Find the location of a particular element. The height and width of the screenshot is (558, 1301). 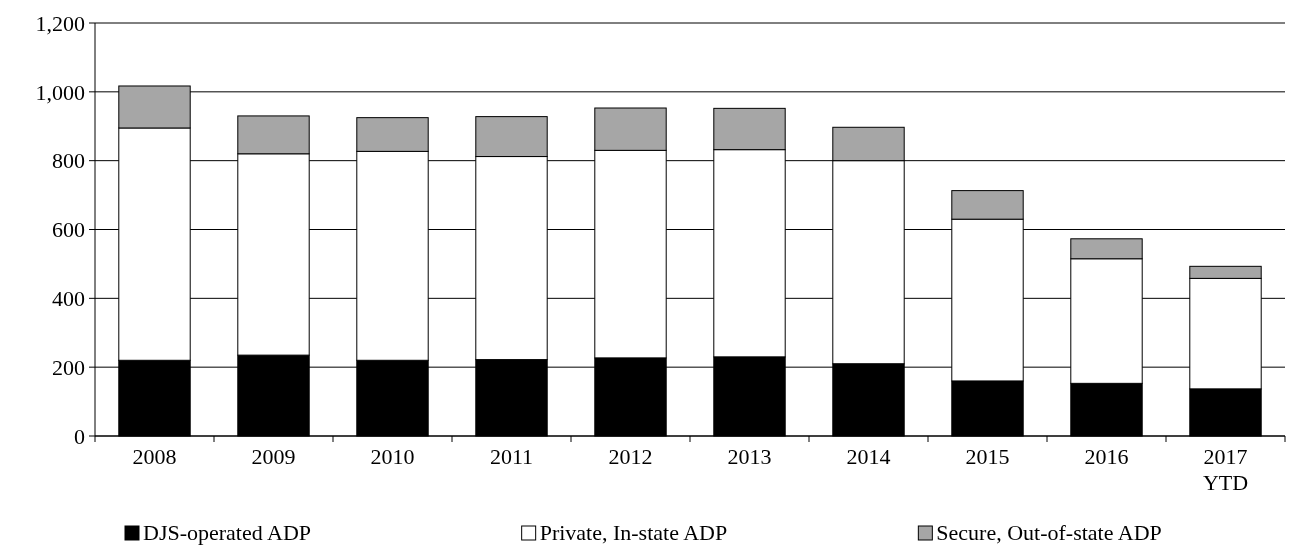

x-tick-label: 2017 YTD is located at coordinates (1225, 469).